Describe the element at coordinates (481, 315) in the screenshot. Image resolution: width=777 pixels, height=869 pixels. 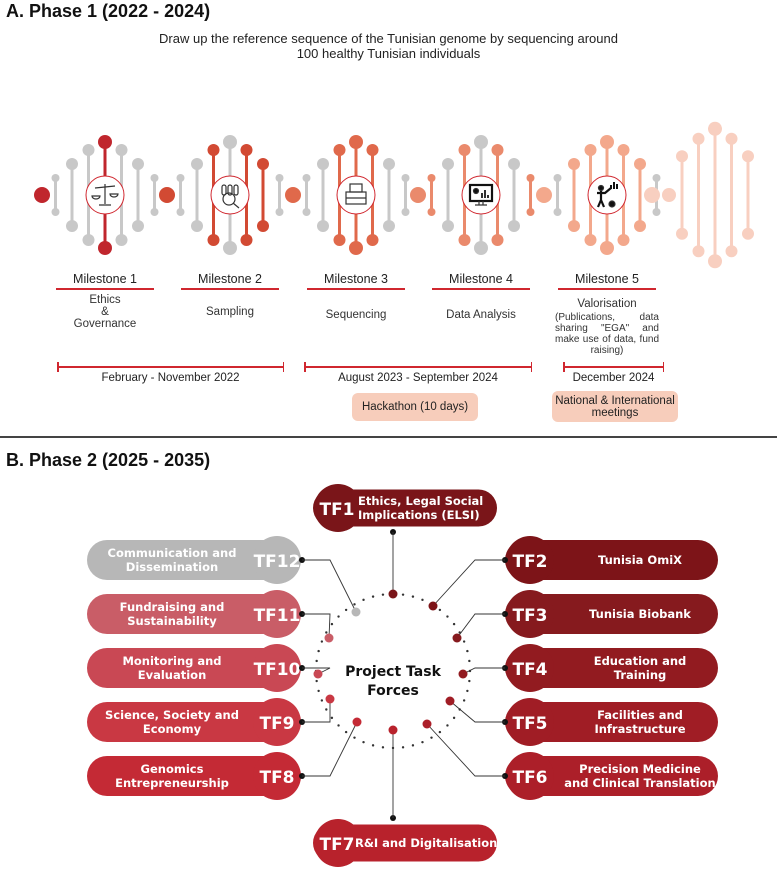
I see `description-line: Data Analysis` at that location.